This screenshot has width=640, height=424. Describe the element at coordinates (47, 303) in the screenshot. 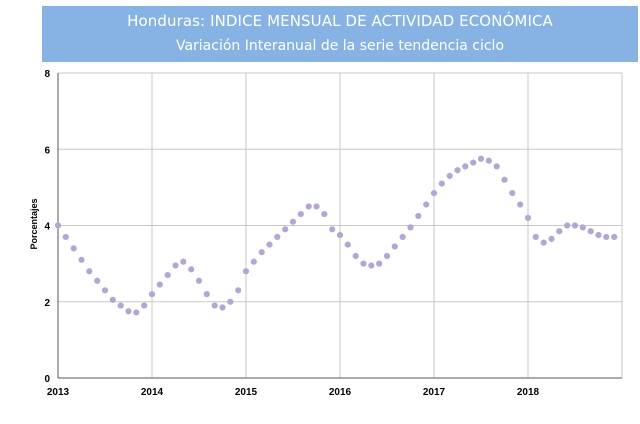

I see `y-tick-label: 2` at that location.